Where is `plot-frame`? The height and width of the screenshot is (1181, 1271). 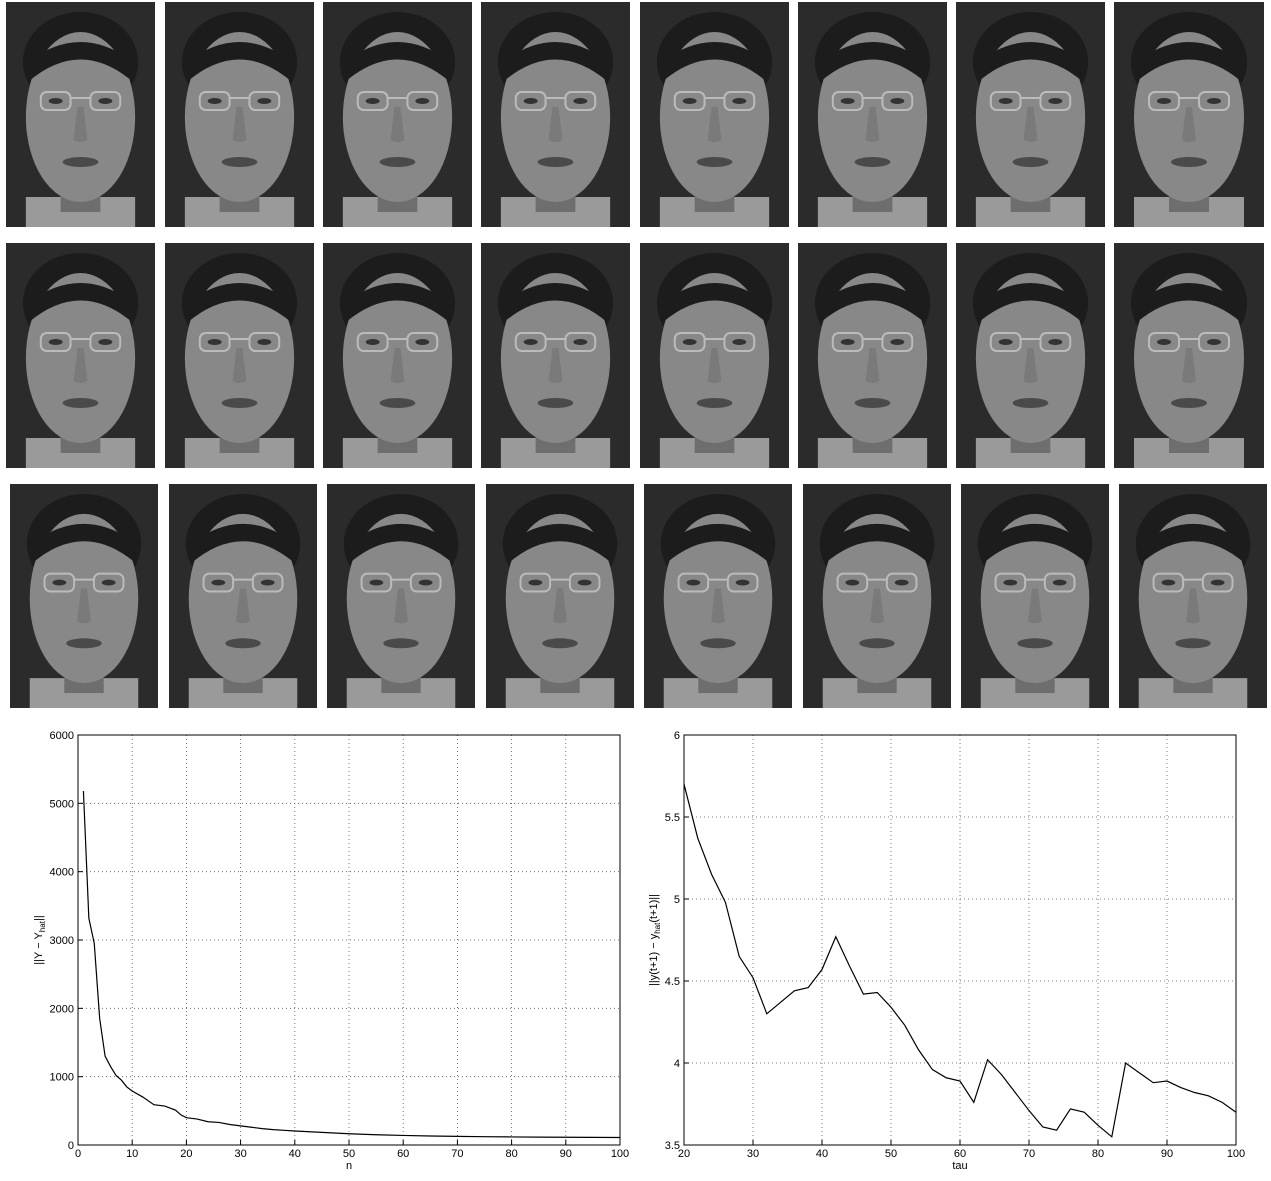
plot-frame is located at coordinates (349, 940).